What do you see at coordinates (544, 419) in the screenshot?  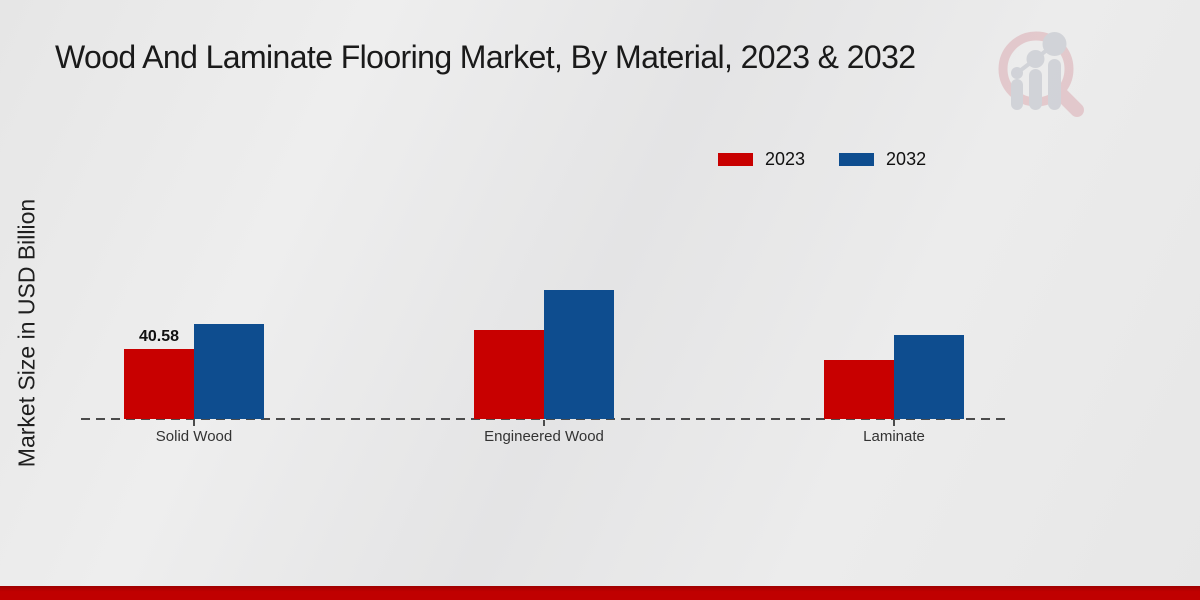 I see `x-axis-line` at bounding box center [544, 419].